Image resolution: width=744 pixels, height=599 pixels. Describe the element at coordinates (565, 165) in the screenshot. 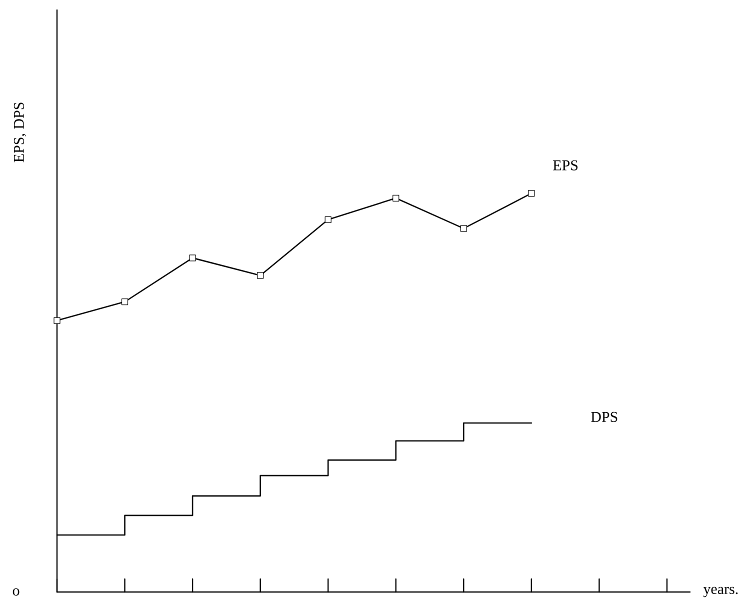

I see `series-label: EPS` at that location.